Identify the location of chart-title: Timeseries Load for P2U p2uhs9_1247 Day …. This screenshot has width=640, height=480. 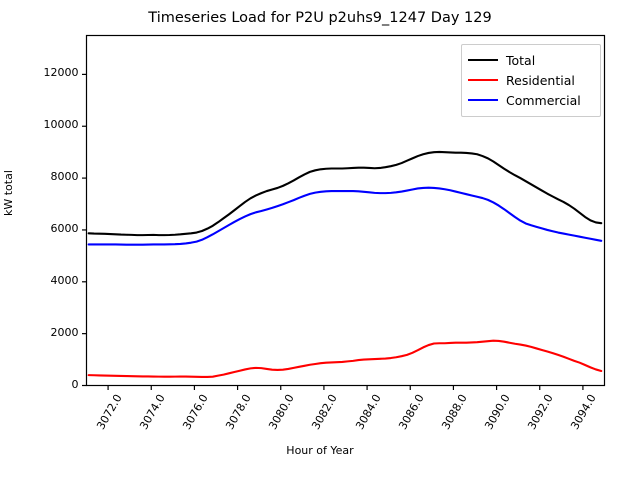
(320, 18).